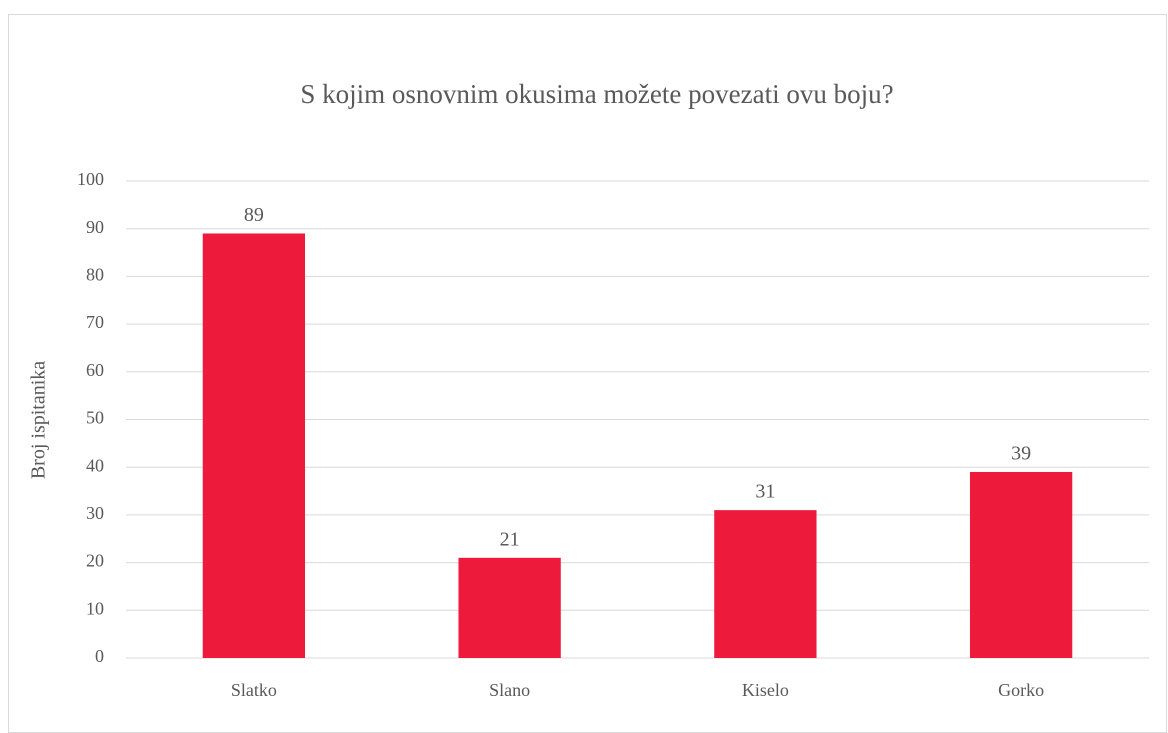 The image size is (1168, 733). What do you see at coordinates (95, 418) in the screenshot?
I see `y-tick-label: 50` at bounding box center [95, 418].